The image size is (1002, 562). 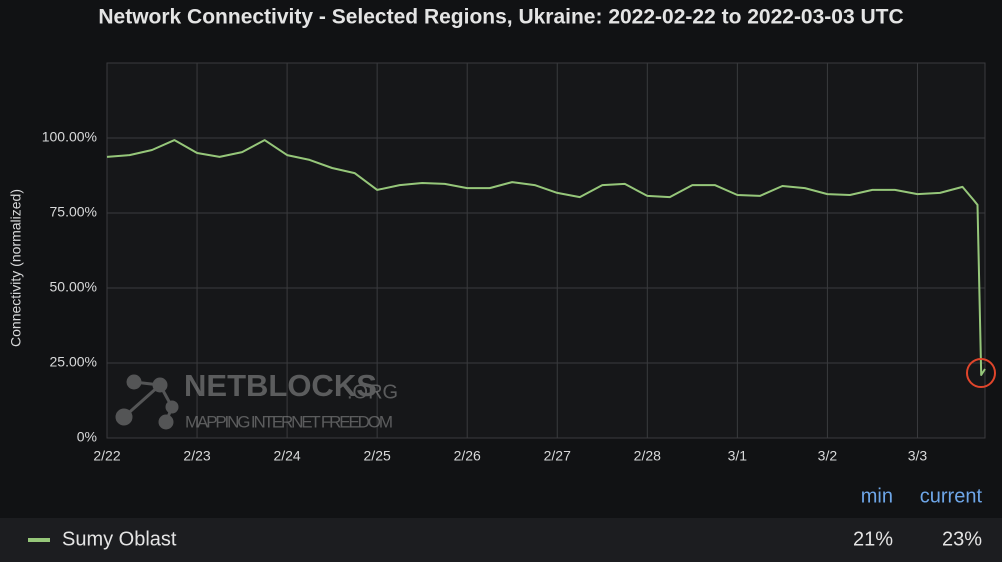 I want to click on y-tick-label: 100.00%, so click(x=69, y=137).